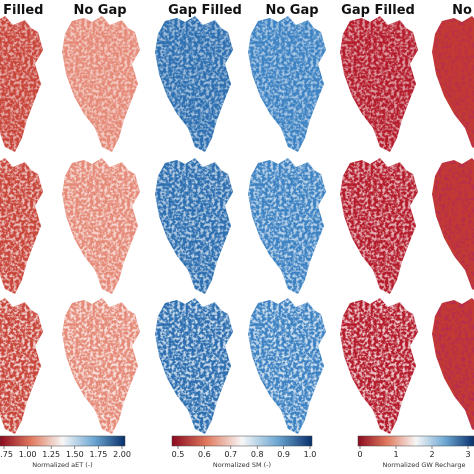 This screenshot has width=474, height=474. Describe the element at coordinates (98, 454) in the screenshot. I see `colorbar-tick-label: 1.75` at that location.